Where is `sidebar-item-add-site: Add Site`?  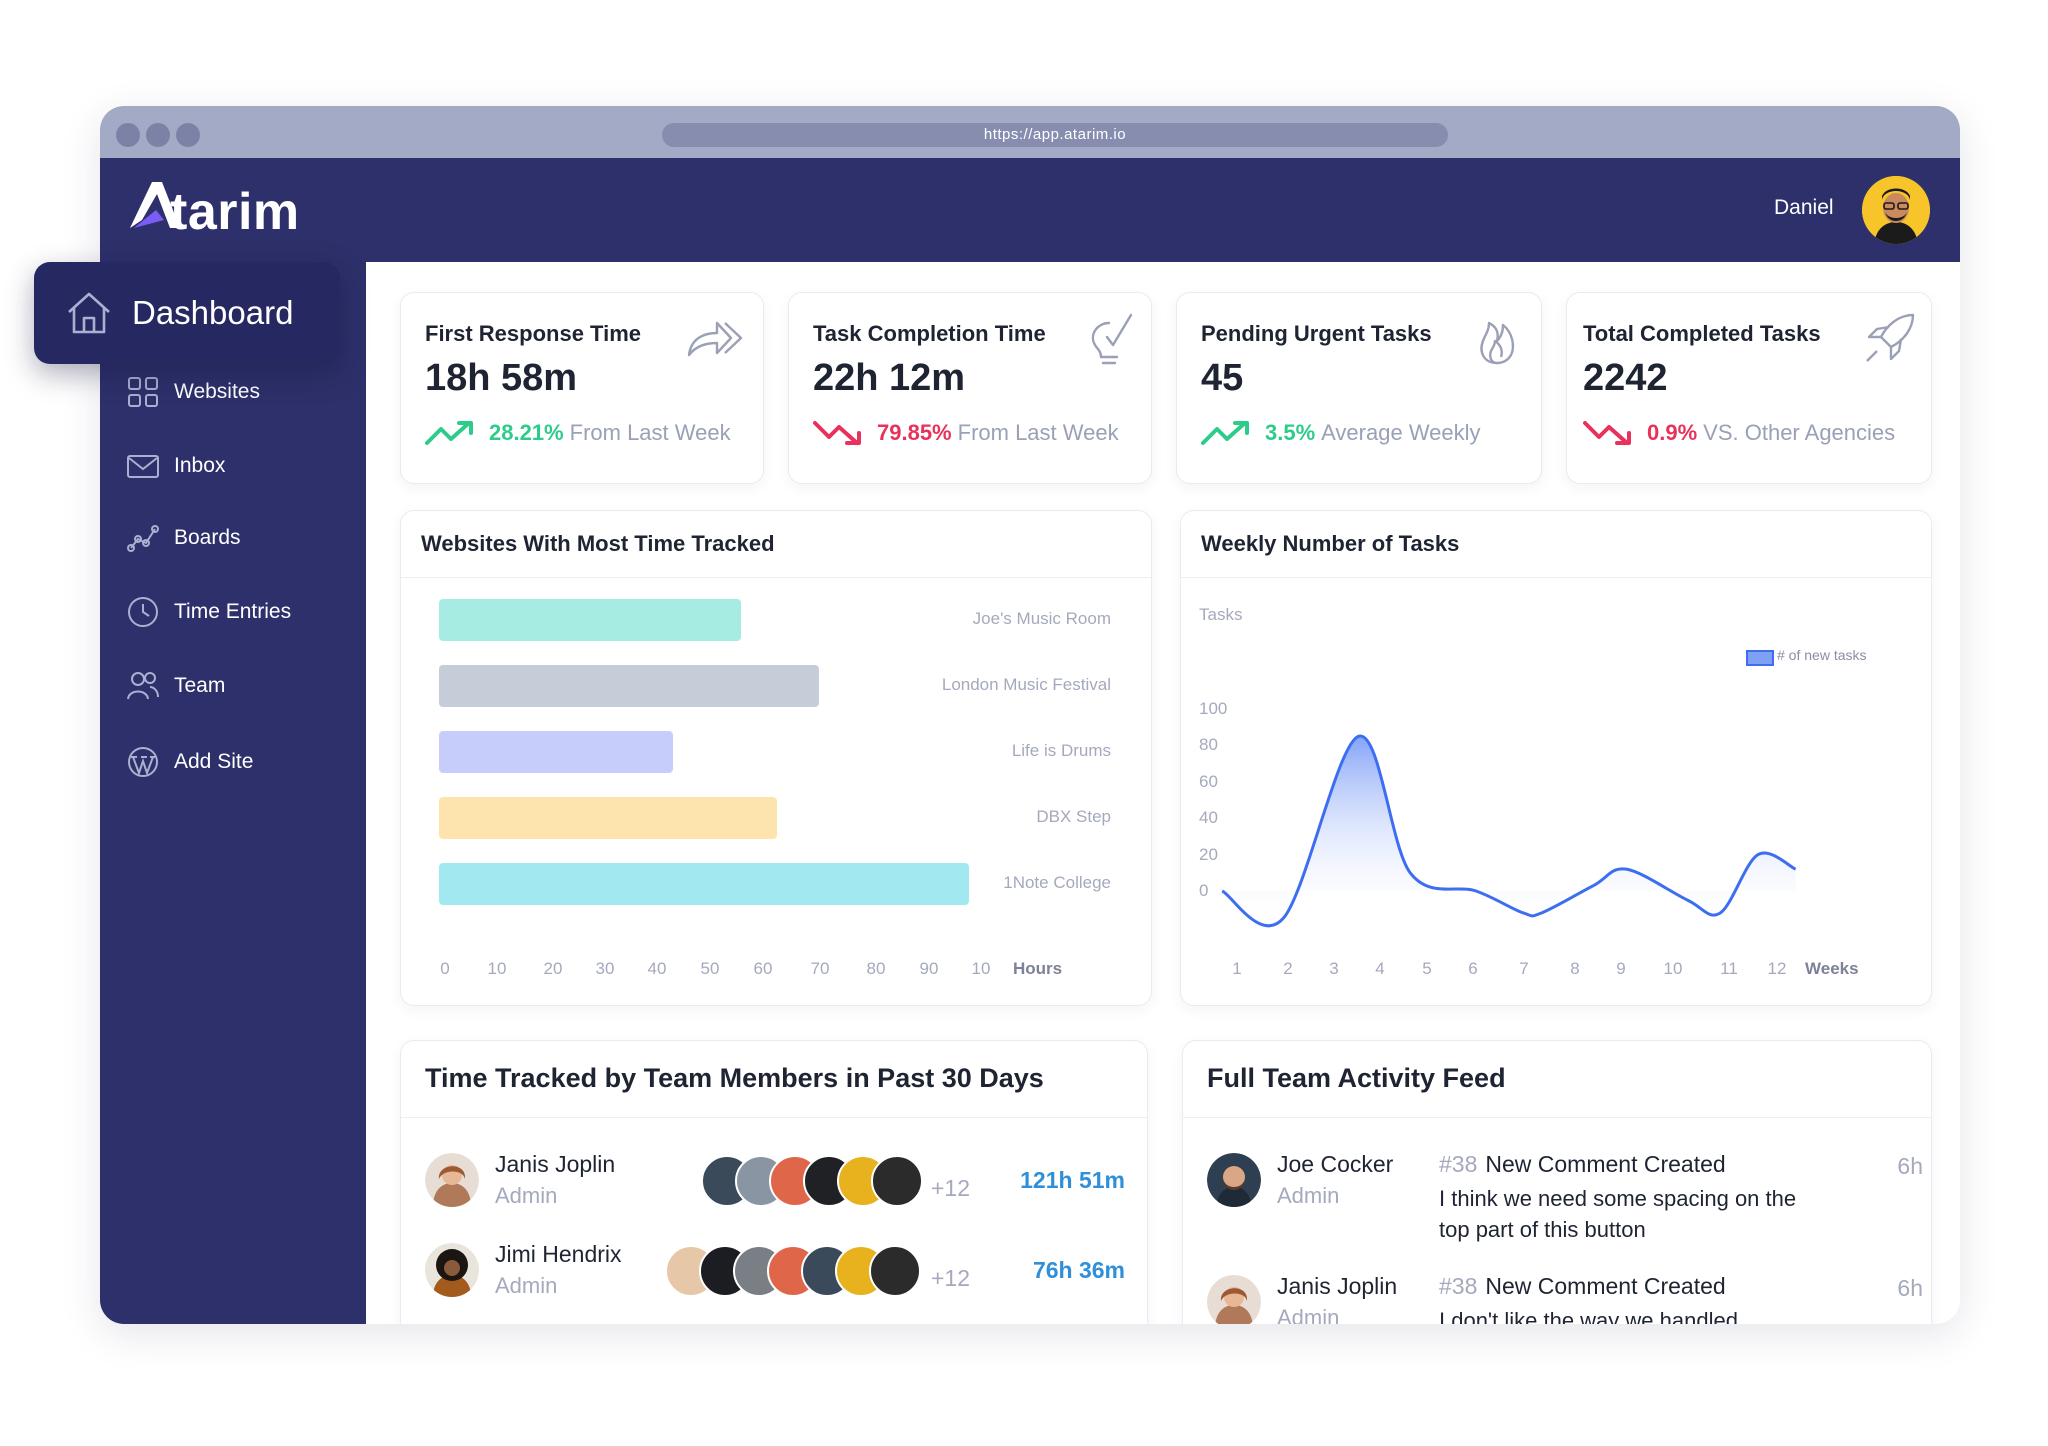 sidebar-item-add-site: Add Site is located at coordinates (189, 762).